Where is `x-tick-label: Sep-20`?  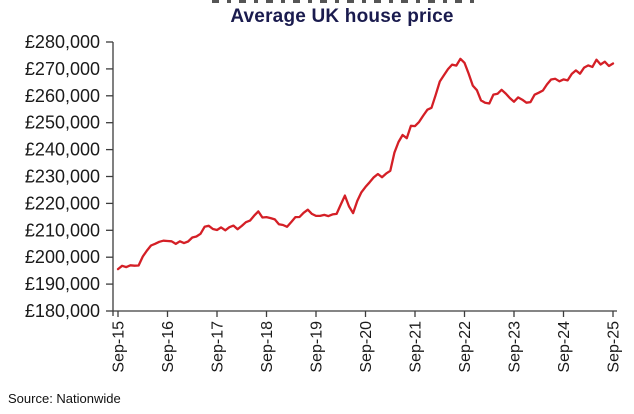
x-tick-label: Sep-20 is located at coordinates (366, 347).